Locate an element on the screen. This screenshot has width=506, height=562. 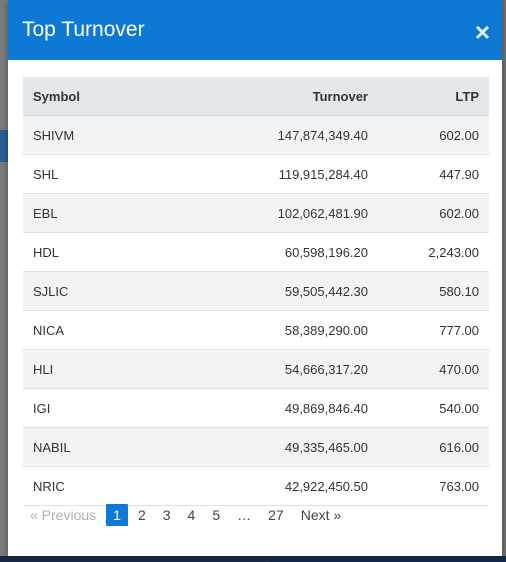
ltp-cell: 777.00 is located at coordinates (433, 330).